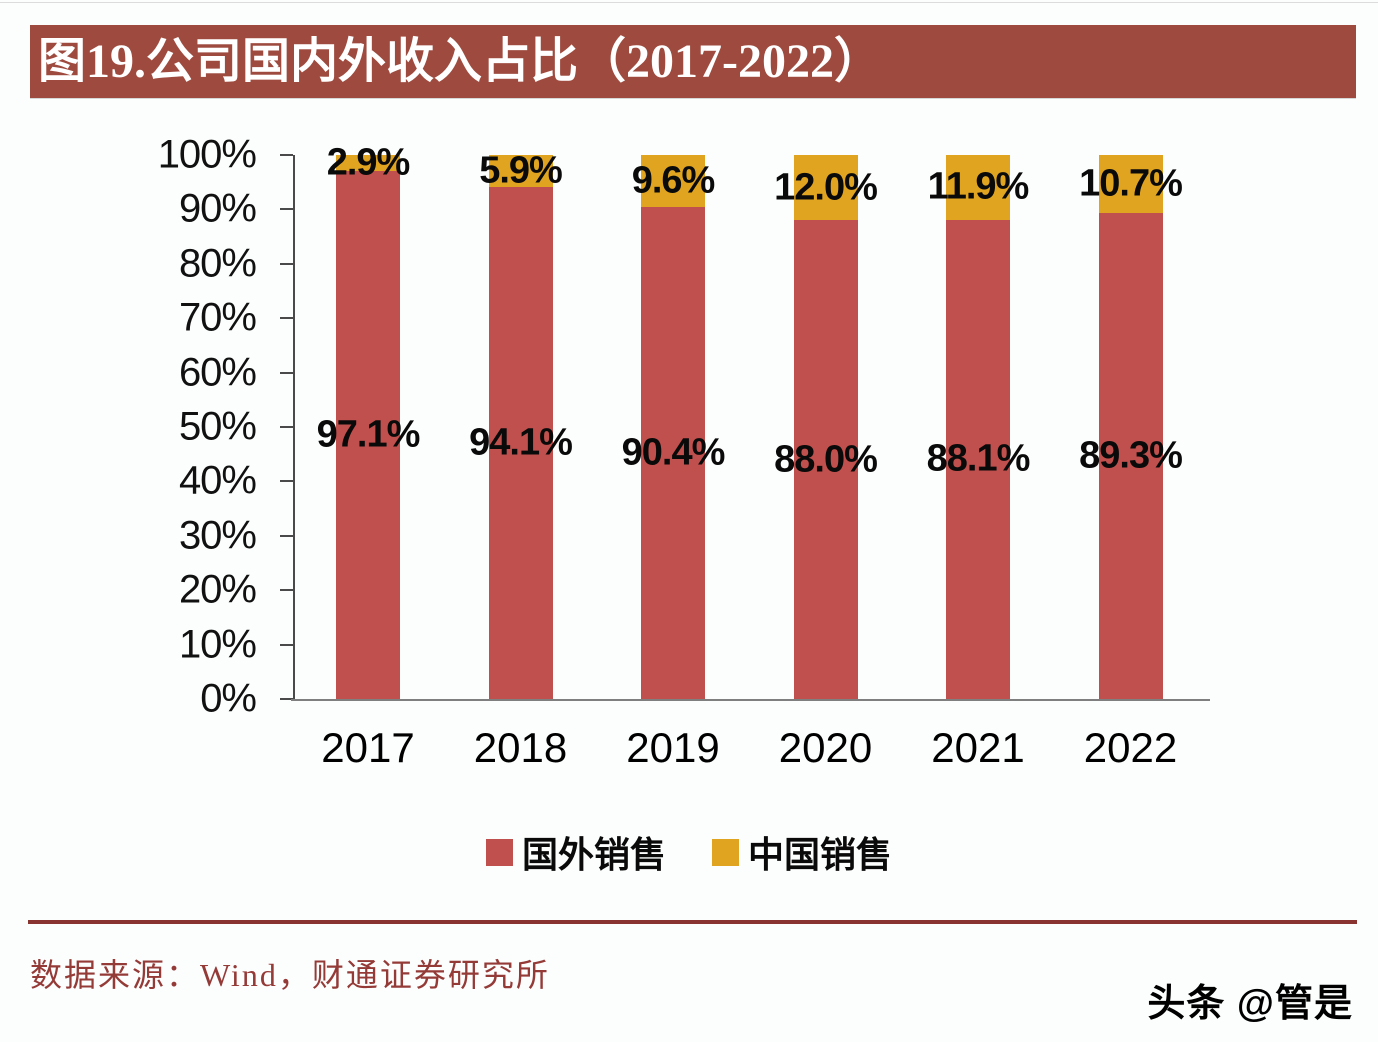 Image resolution: width=1378 pixels, height=1042 pixels. I want to click on footer-divider, so click(692, 922).